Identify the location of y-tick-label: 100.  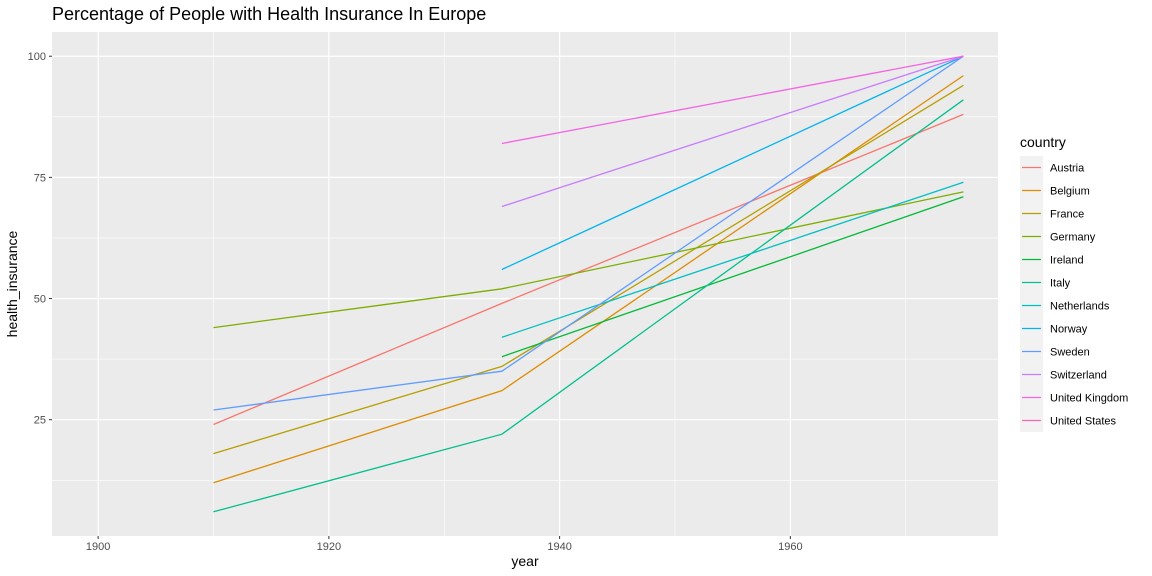
(37, 57).